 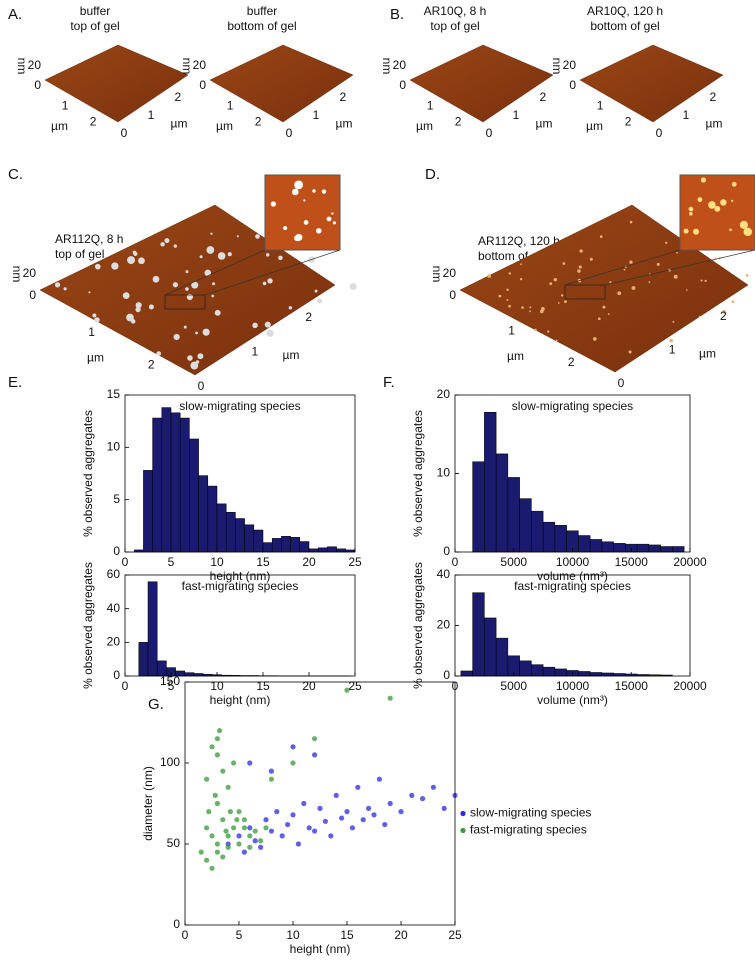 What do you see at coordinates (156, 704) in the screenshot?
I see `panel-label: G.` at bounding box center [156, 704].